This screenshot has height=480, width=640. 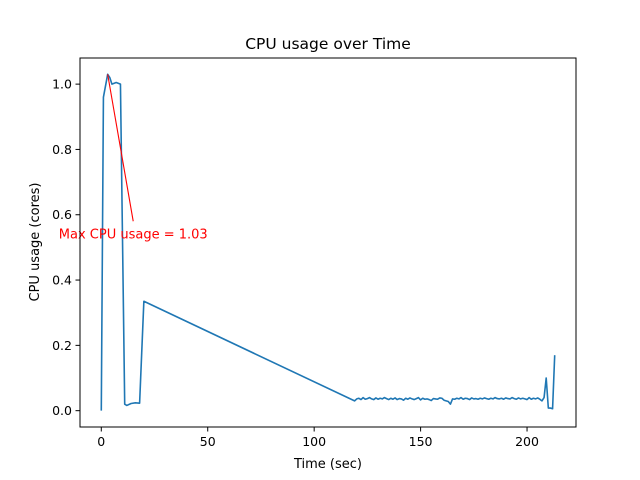 What do you see at coordinates (62, 214) in the screenshot?
I see `y-tick-label: 0.6` at bounding box center [62, 214].